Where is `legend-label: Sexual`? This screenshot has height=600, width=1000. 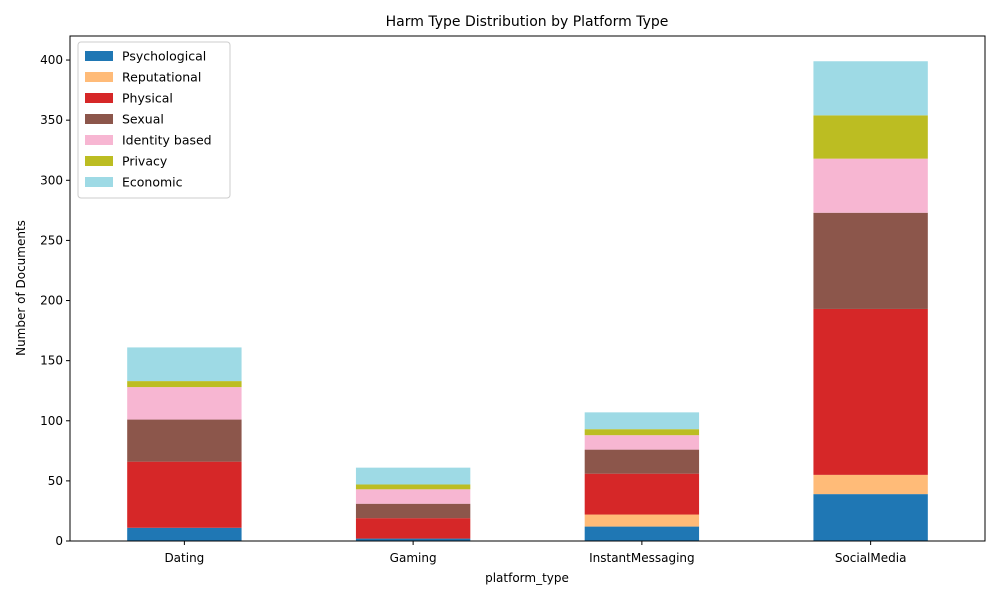
legend-label: Sexual is located at coordinates (143, 119).